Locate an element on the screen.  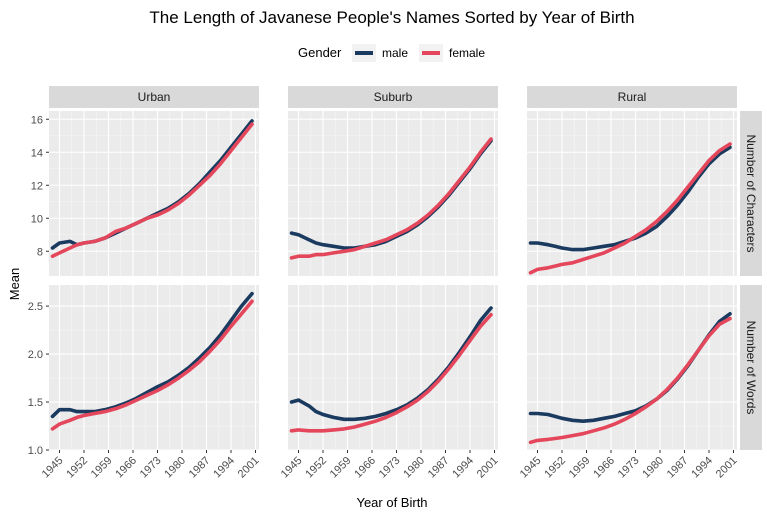
y-tick-label: 10 is located at coordinates (37, 219).